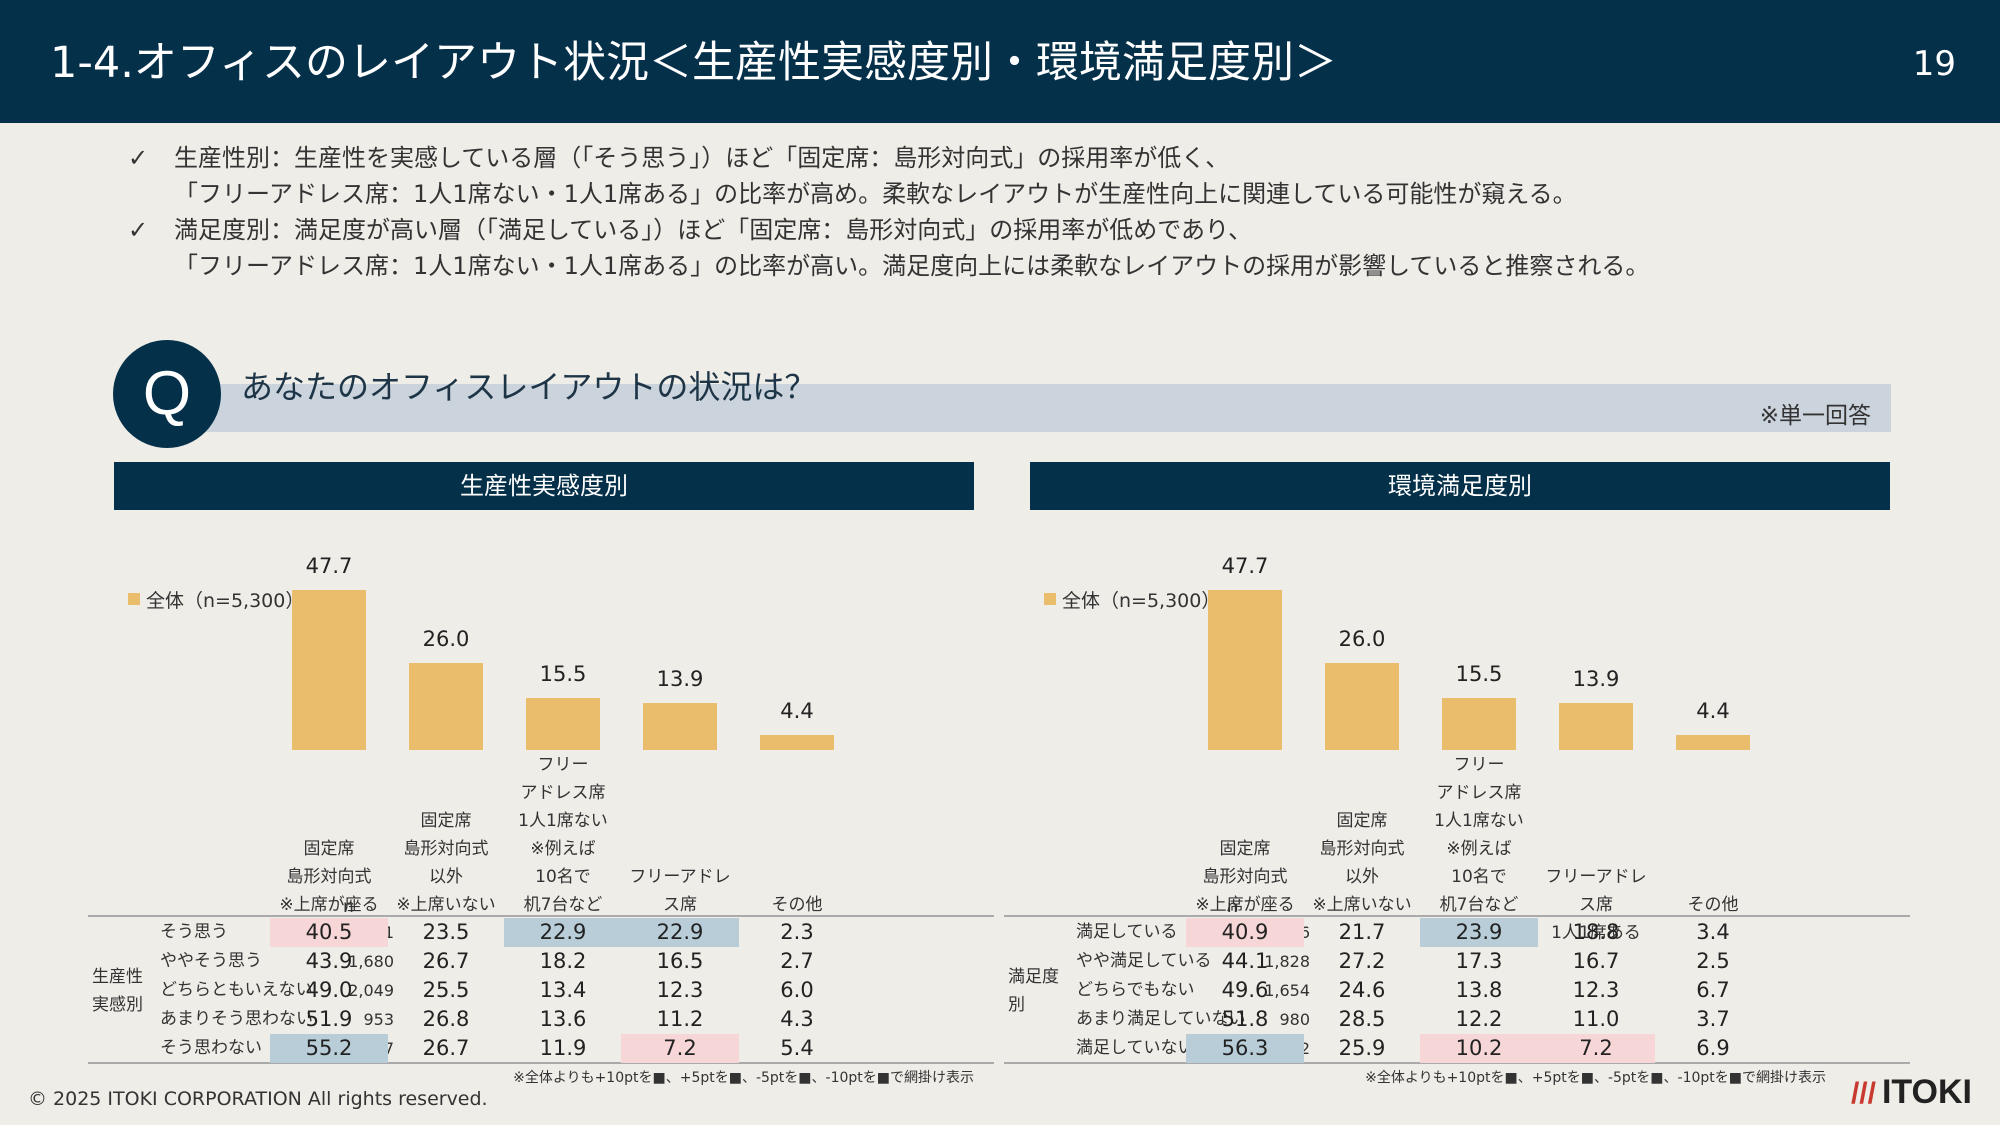 This screenshot has width=2000, height=1125. What do you see at coordinates (1713, 961) in the screenshot?
I see `table-cell: 2.5` at bounding box center [1713, 961].